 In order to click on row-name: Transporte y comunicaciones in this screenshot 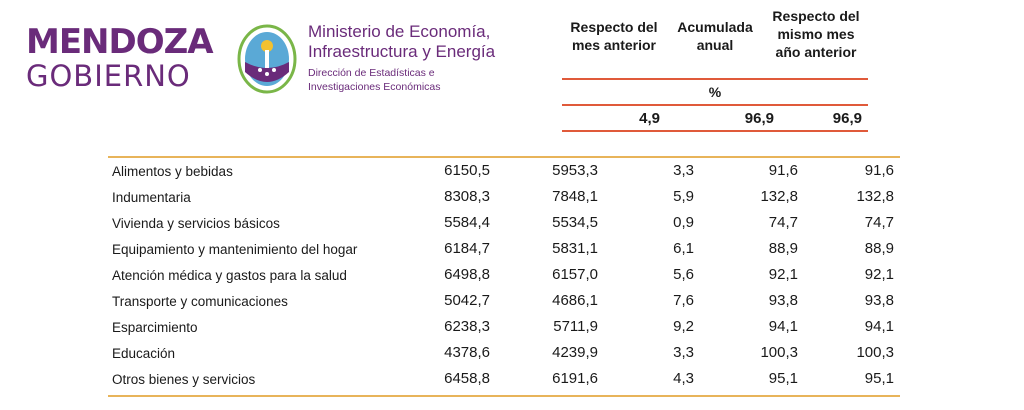, I will do `click(200, 301)`.